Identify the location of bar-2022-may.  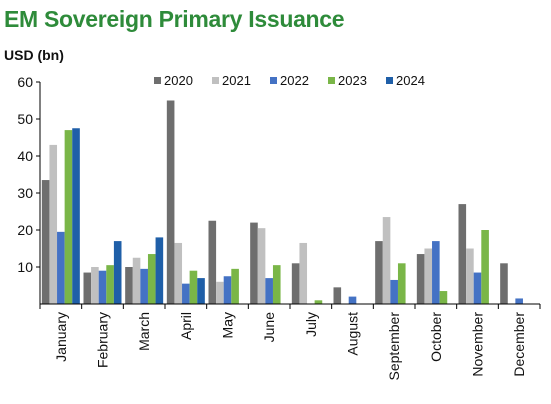
(227, 290).